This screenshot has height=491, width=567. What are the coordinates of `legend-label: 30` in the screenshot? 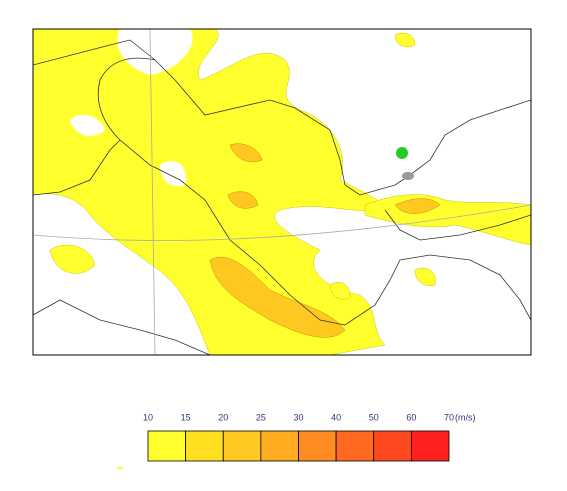 It's located at (298, 417).